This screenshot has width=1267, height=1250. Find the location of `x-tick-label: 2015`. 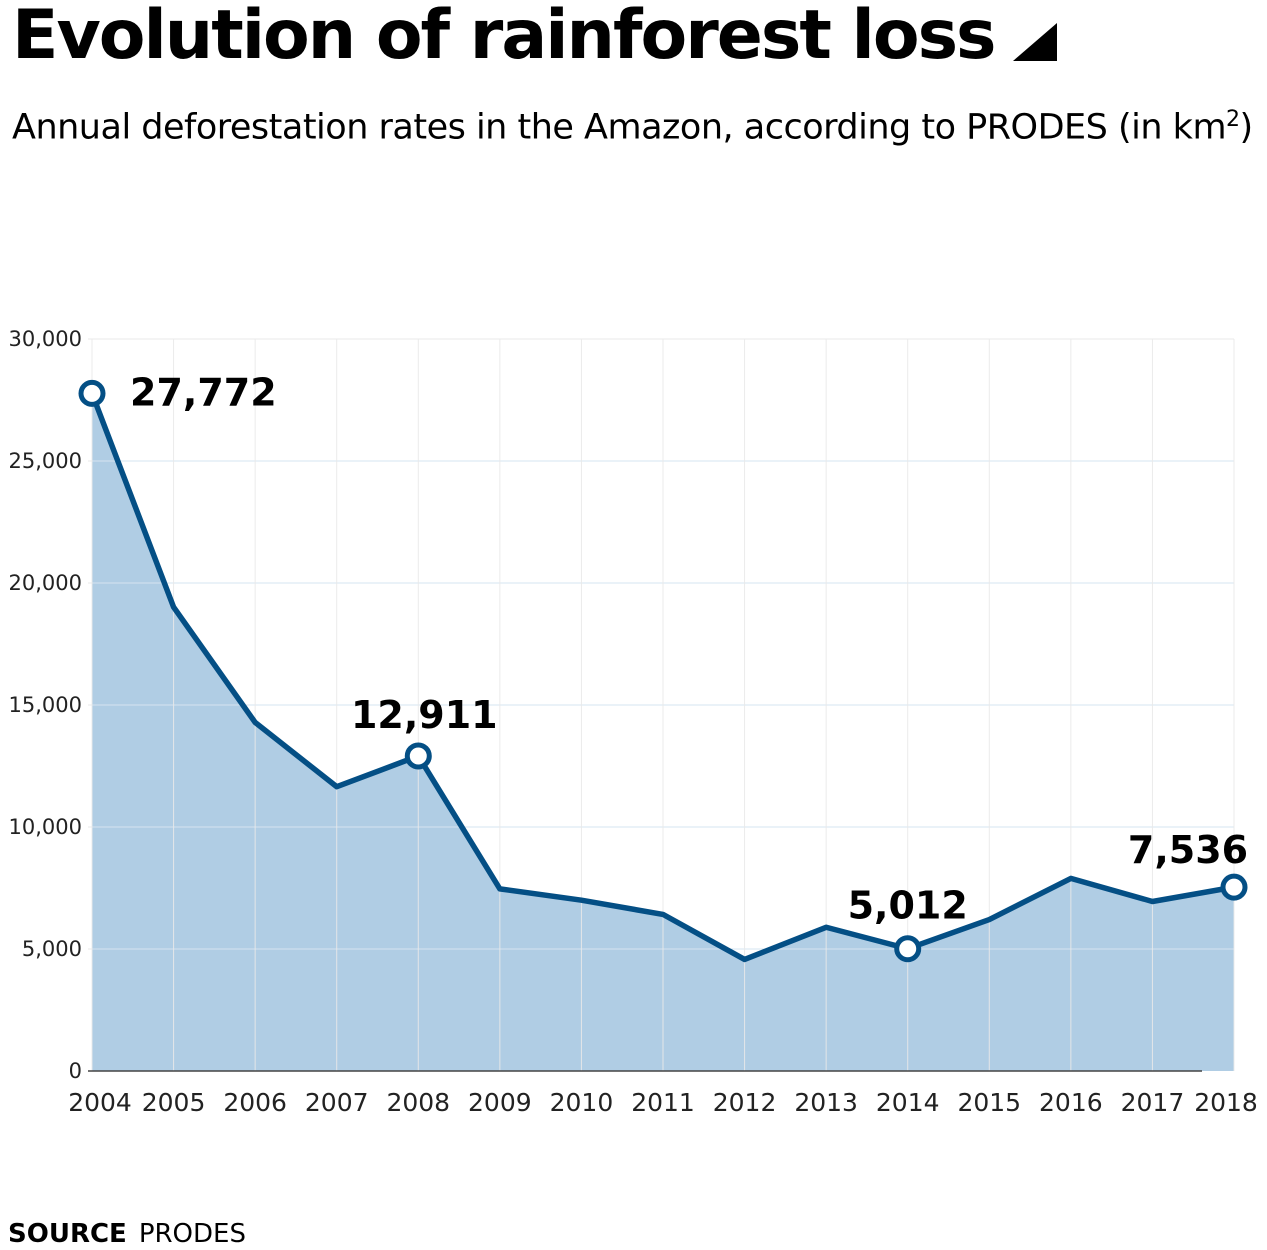

x-tick-label: 2015 is located at coordinates (989, 1102).